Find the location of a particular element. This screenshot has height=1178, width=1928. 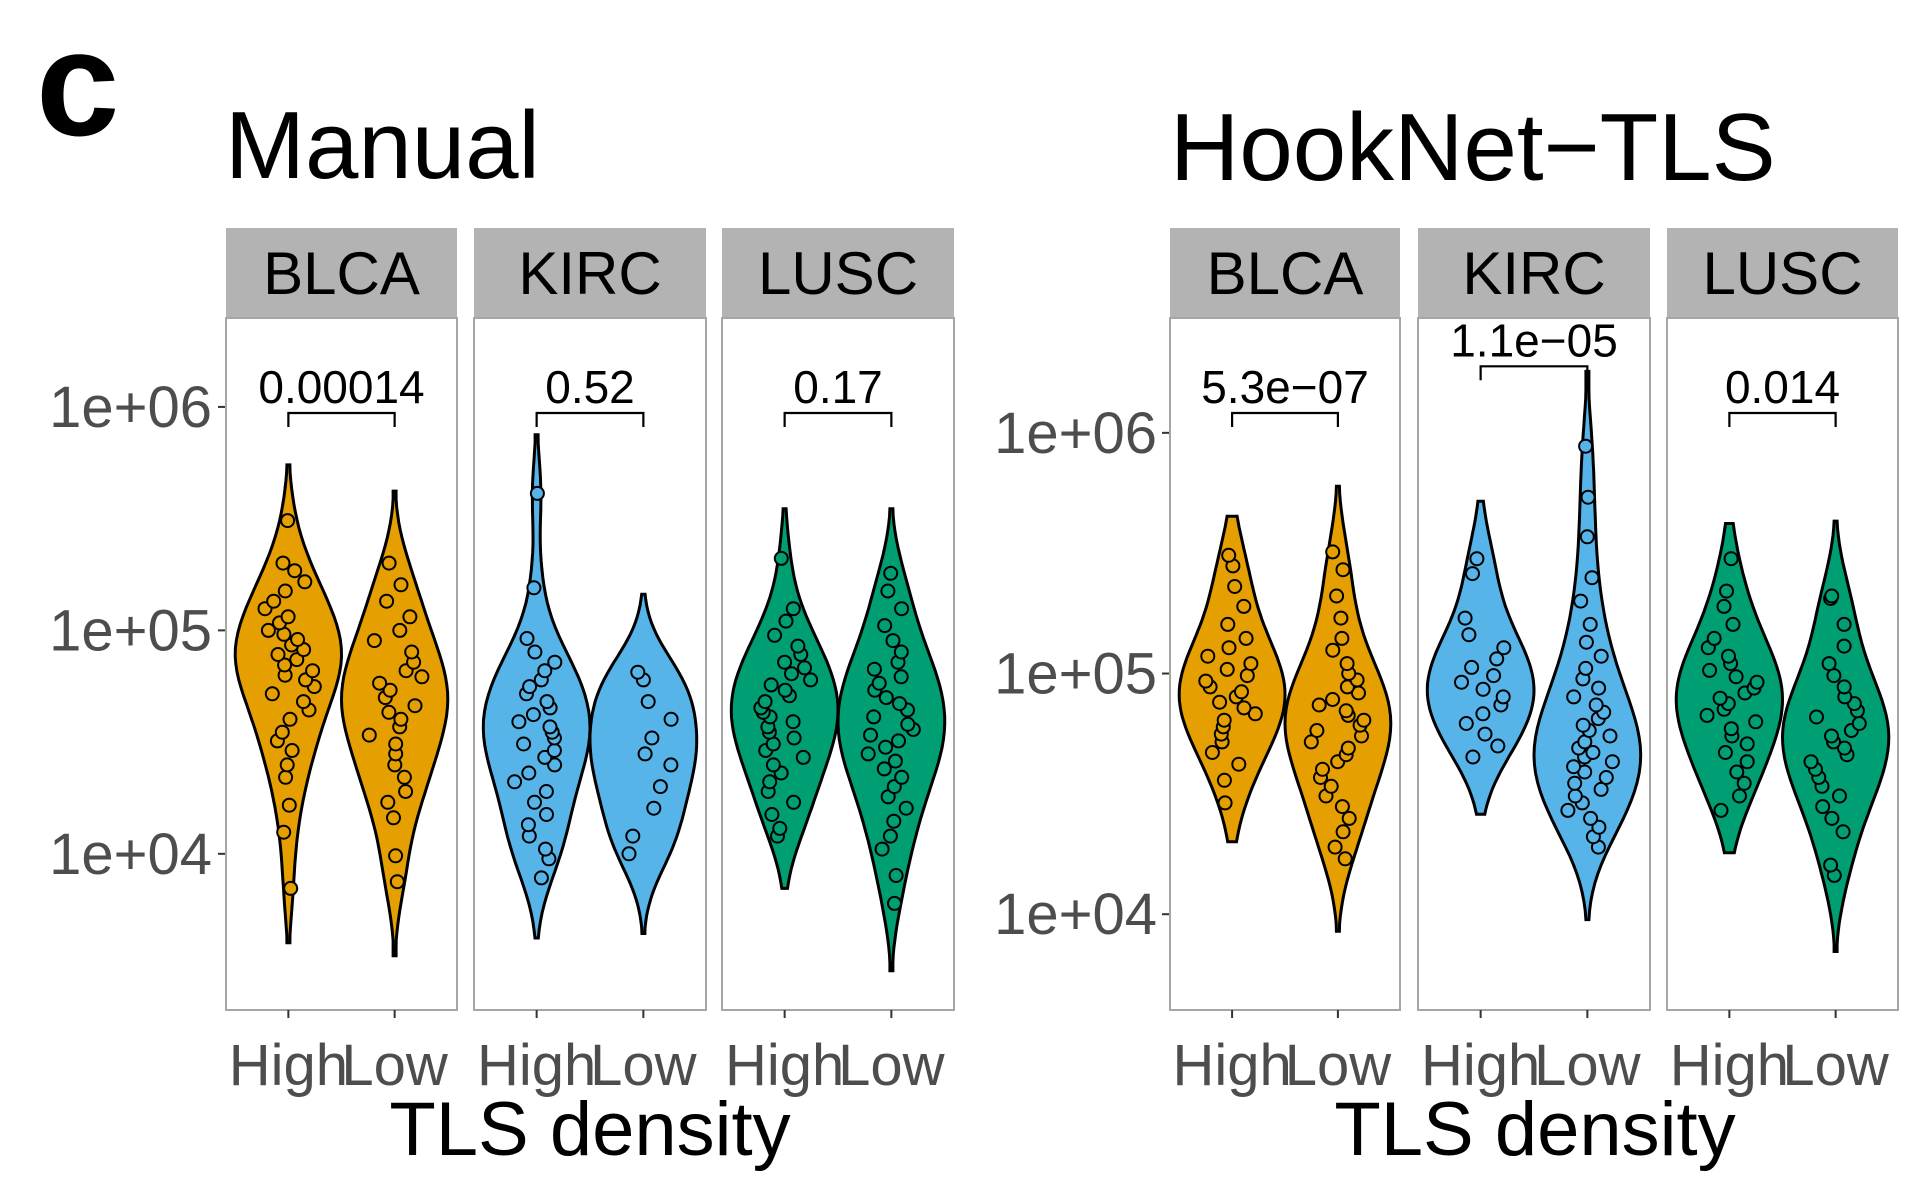

chart-title: HookNet−TLS is located at coordinates (1473, 147).